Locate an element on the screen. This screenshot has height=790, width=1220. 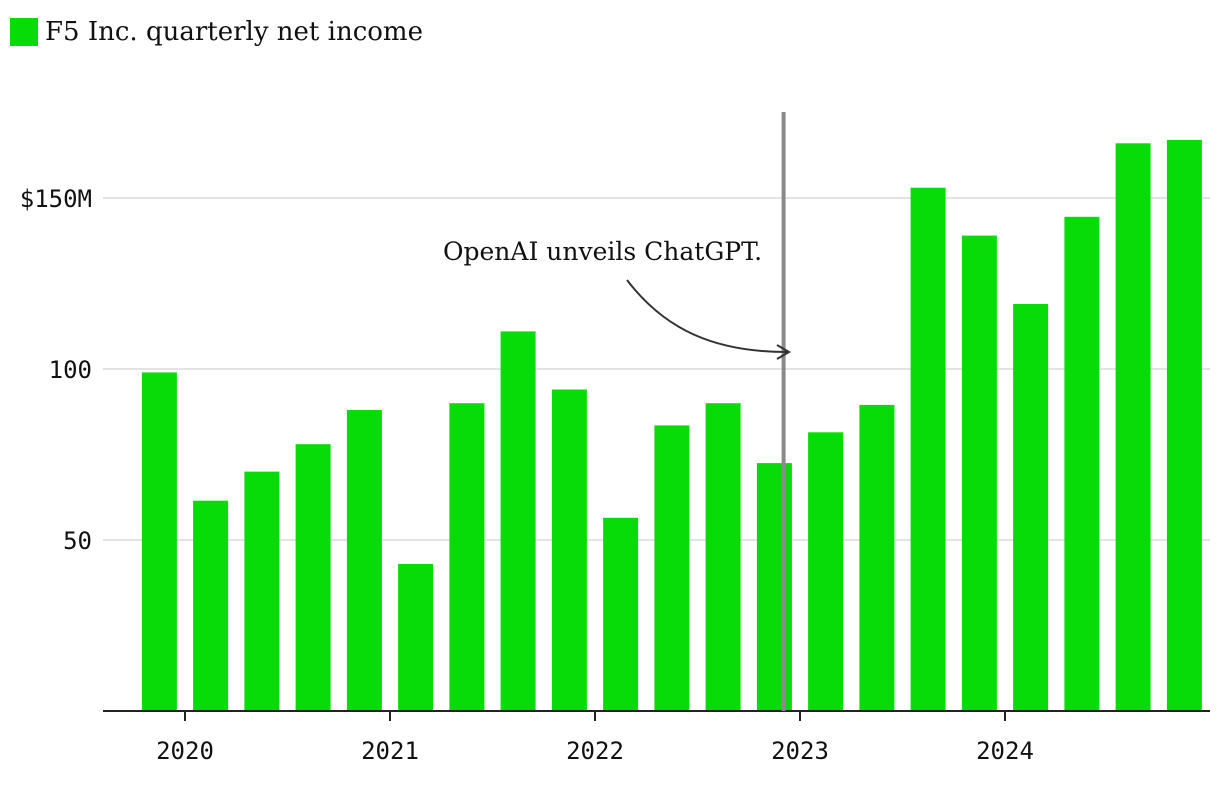
x-tick-label: 2020 is located at coordinates (185, 751).